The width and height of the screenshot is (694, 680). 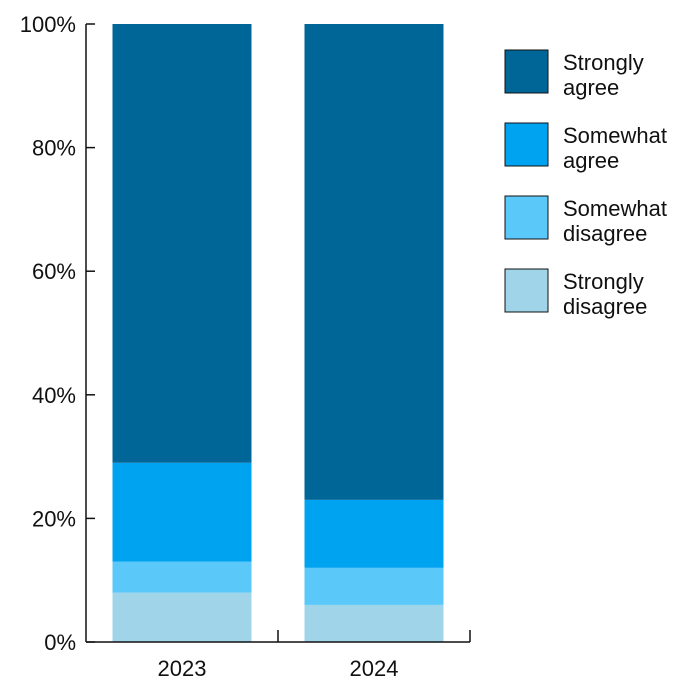 What do you see at coordinates (603, 281) in the screenshot?
I see `legend-label-strongly-disagree: Strongly` at bounding box center [603, 281].